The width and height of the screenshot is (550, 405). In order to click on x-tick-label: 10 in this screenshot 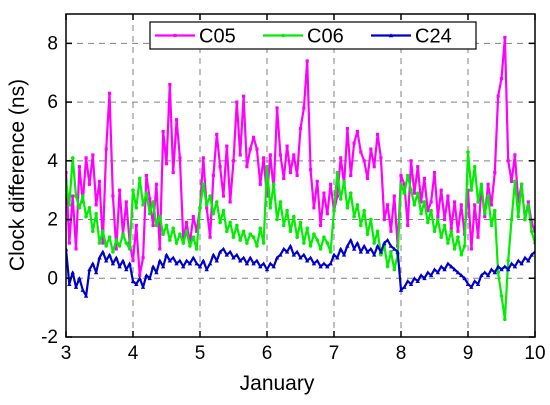, I will do `click(534, 353)`.